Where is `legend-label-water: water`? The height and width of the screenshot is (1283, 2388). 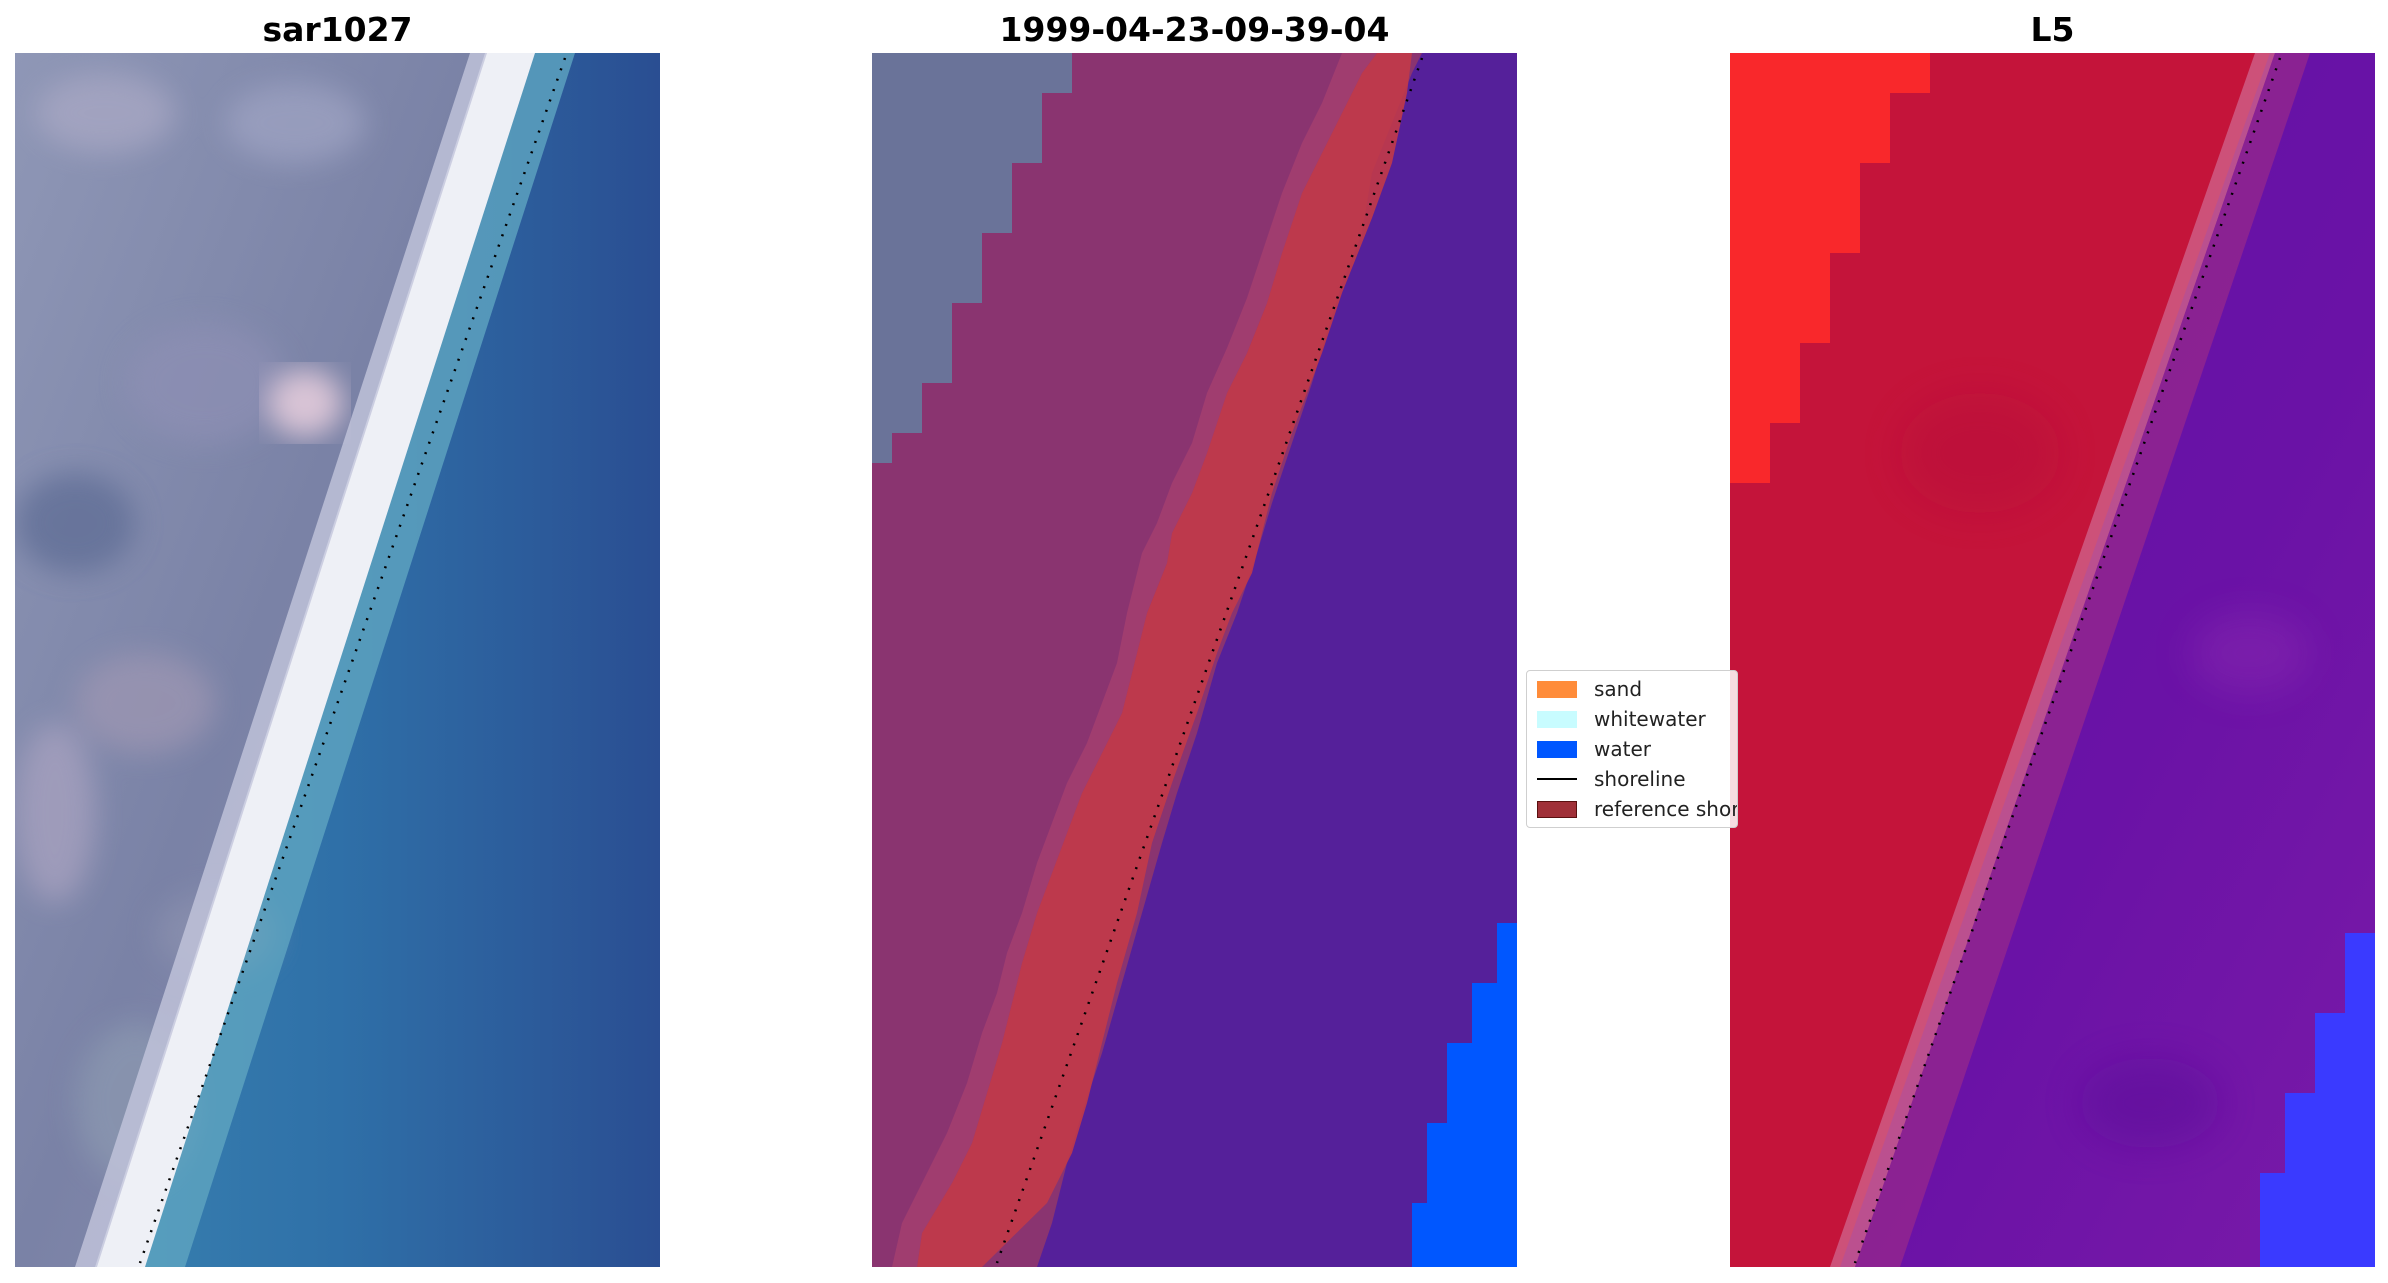
legend-label-water: water is located at coordinates (1622, 749).